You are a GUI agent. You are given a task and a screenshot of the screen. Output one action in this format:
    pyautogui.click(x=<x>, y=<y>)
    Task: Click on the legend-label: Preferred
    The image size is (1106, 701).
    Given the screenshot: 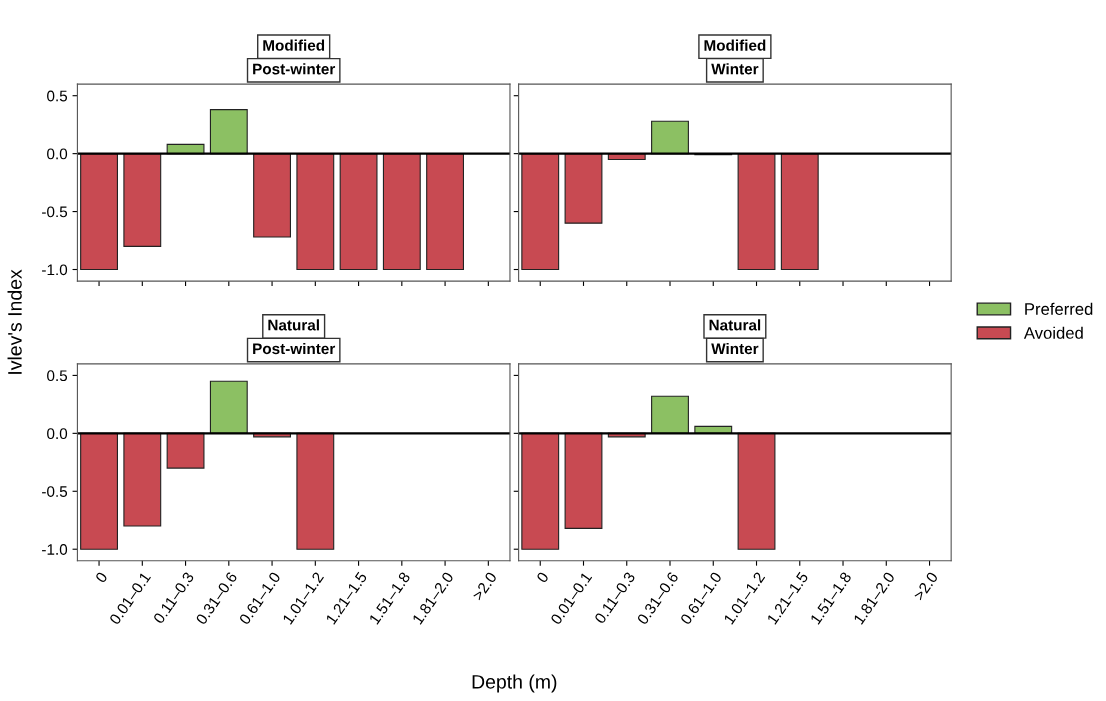 What is the action you would take?
    pyautogui.click(x=1059, y=308)
    